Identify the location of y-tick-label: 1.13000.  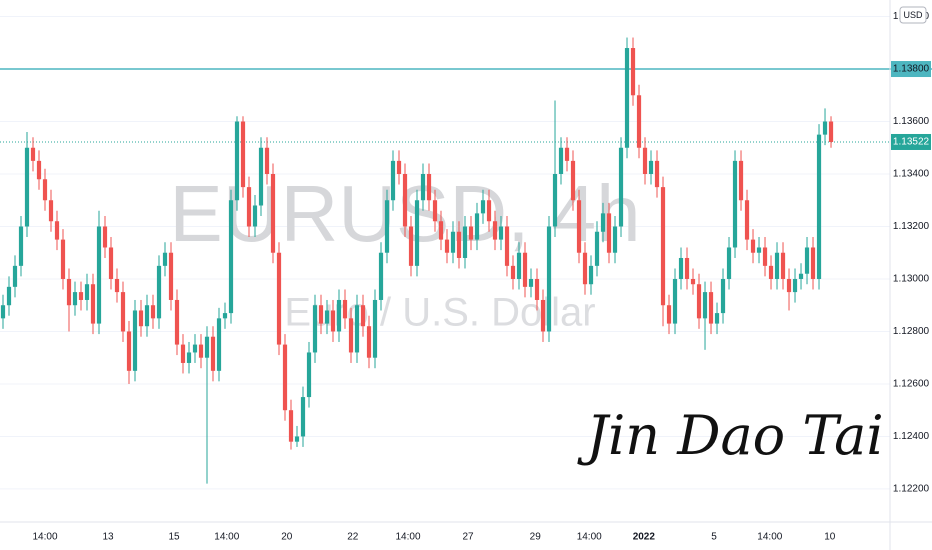
(911, 279).